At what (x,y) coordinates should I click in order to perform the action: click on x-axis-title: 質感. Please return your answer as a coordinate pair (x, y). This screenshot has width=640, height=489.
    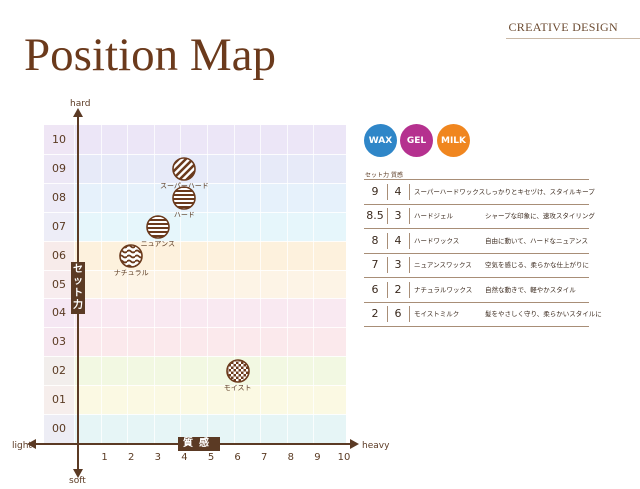
    Looking at the image, I should click on (199, 444).